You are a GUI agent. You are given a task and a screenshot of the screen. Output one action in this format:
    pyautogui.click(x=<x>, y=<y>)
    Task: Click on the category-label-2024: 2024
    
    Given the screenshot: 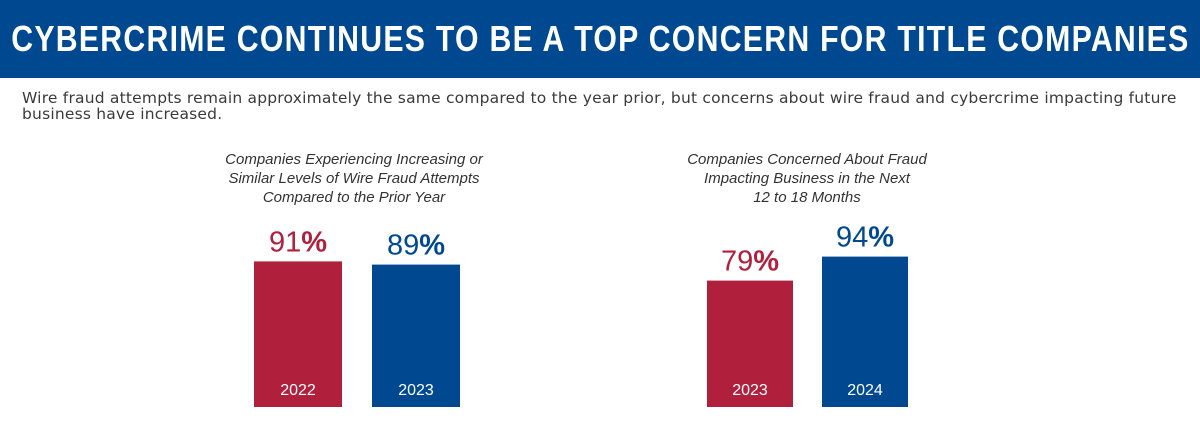 What is the action you would take?
    pyautogui.click(x=865, y=390)
    